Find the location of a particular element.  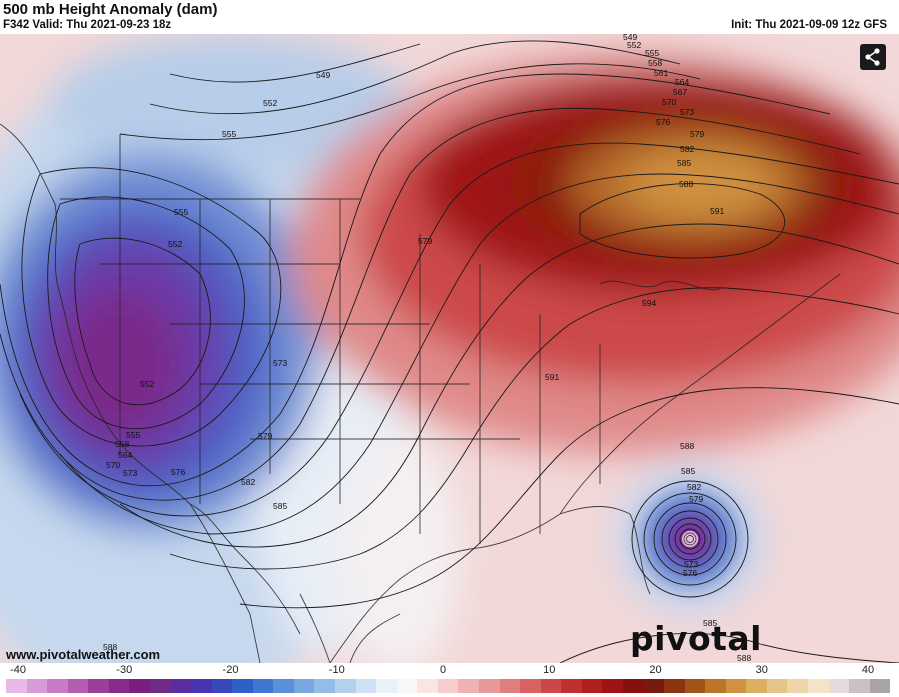

contour-label: 564 is located at coordinates (682, 82).